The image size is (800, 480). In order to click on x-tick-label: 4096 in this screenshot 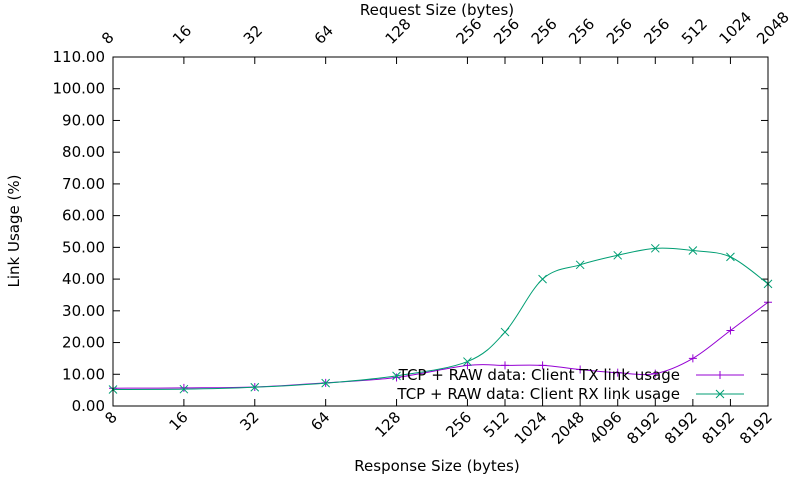, I will do `click(606, 428)`.